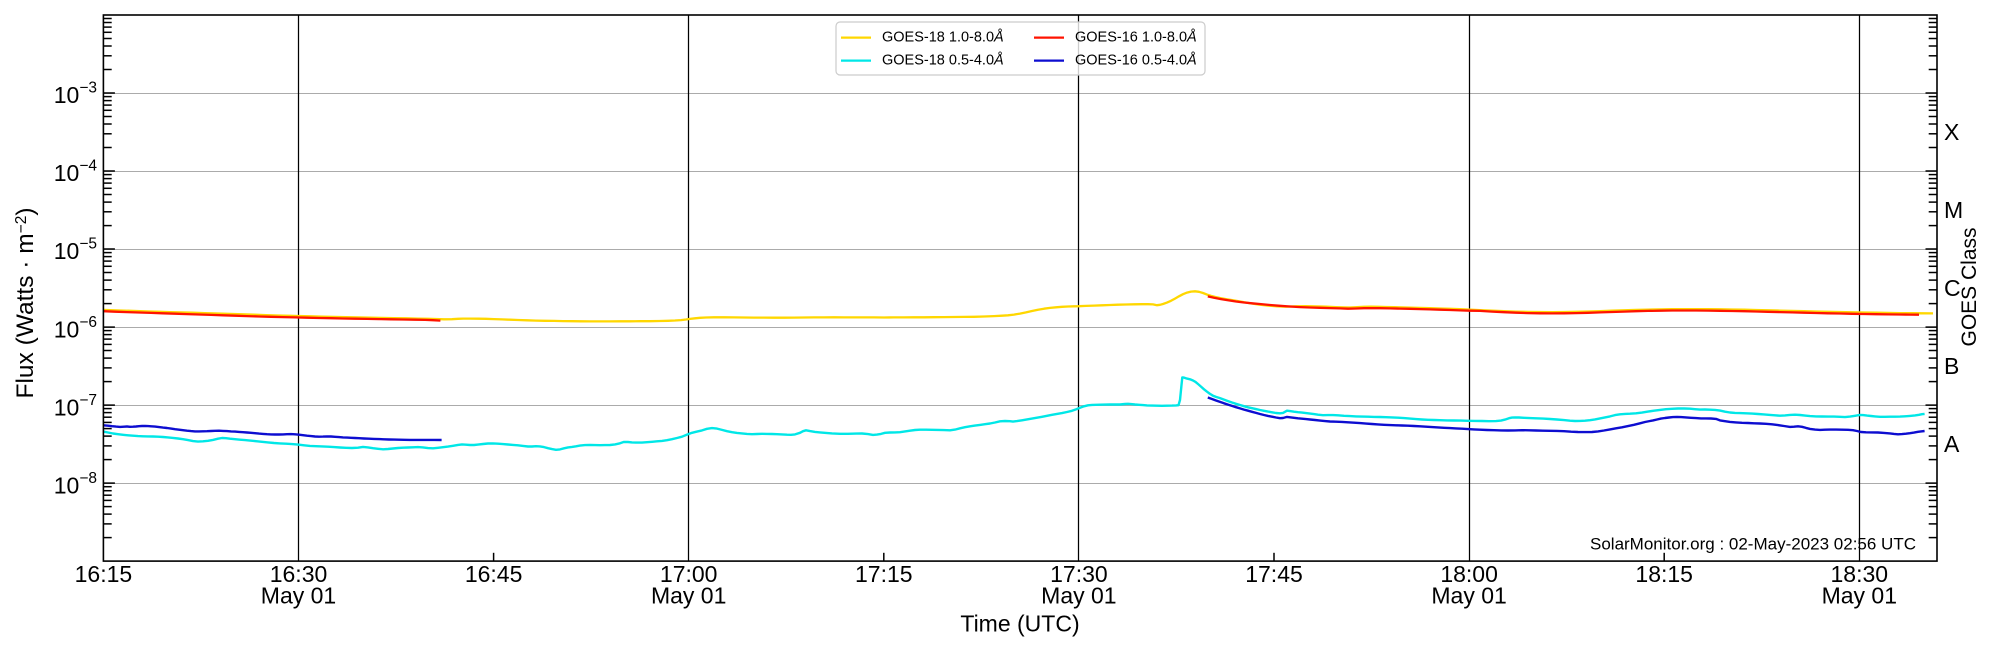  I want to click on svg-text: 17:30, so click(1079, 574).